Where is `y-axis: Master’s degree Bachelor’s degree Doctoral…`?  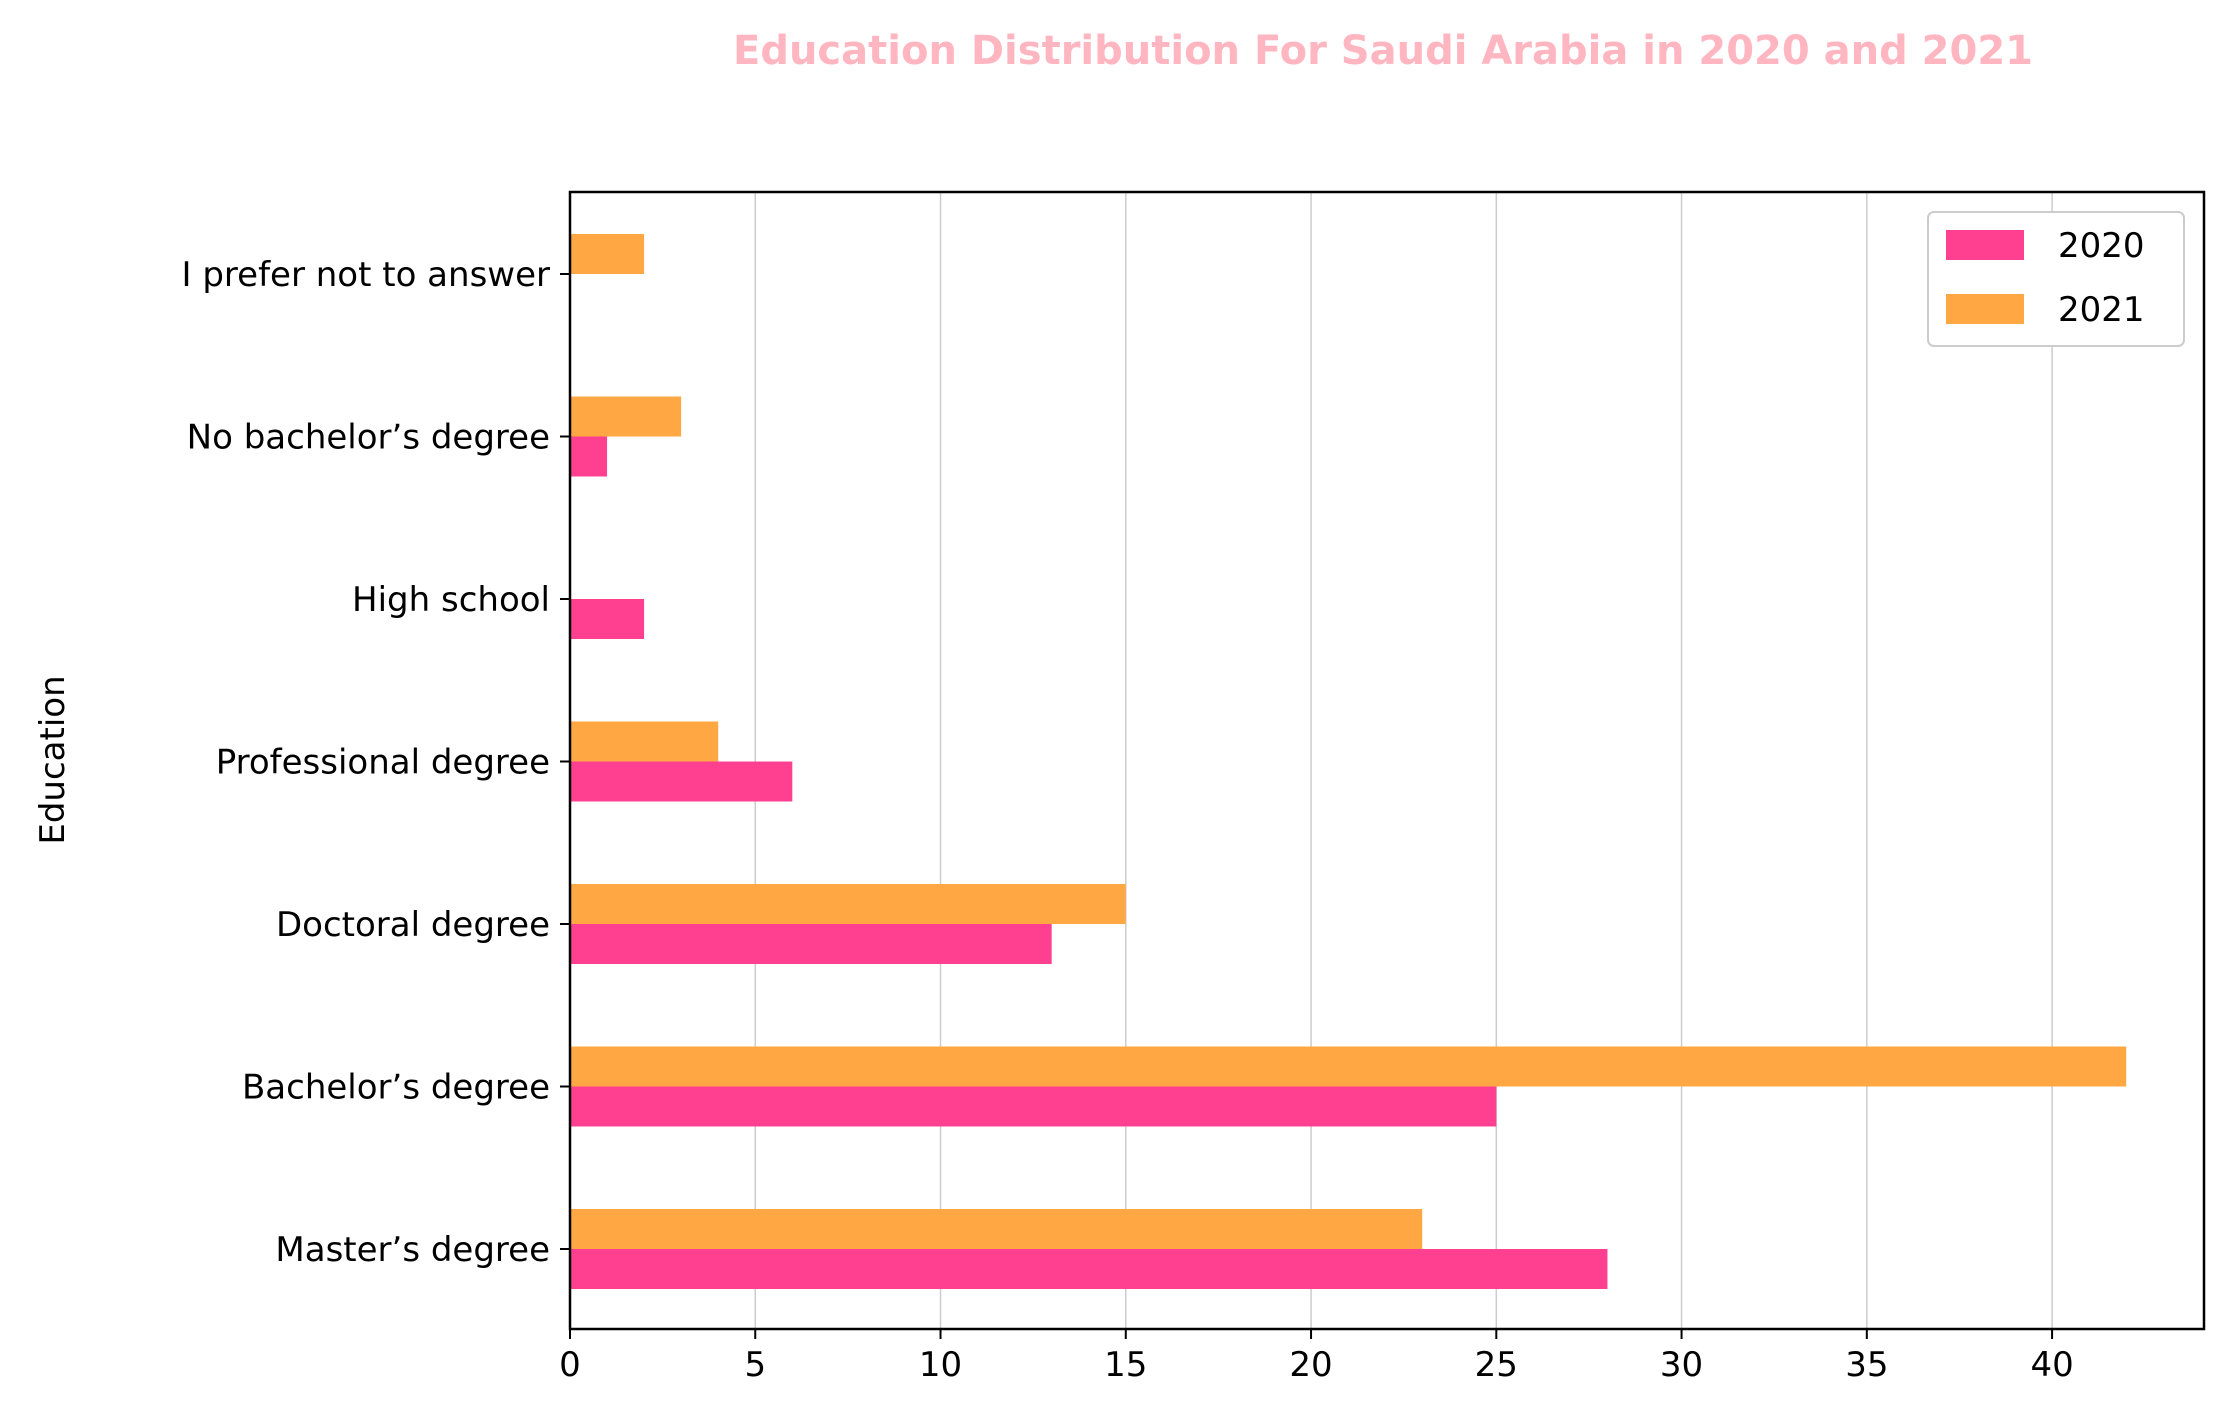
y-axis: Master’s degree Bachelor’s degree Doctoral… is located at coordinates (376, 762).